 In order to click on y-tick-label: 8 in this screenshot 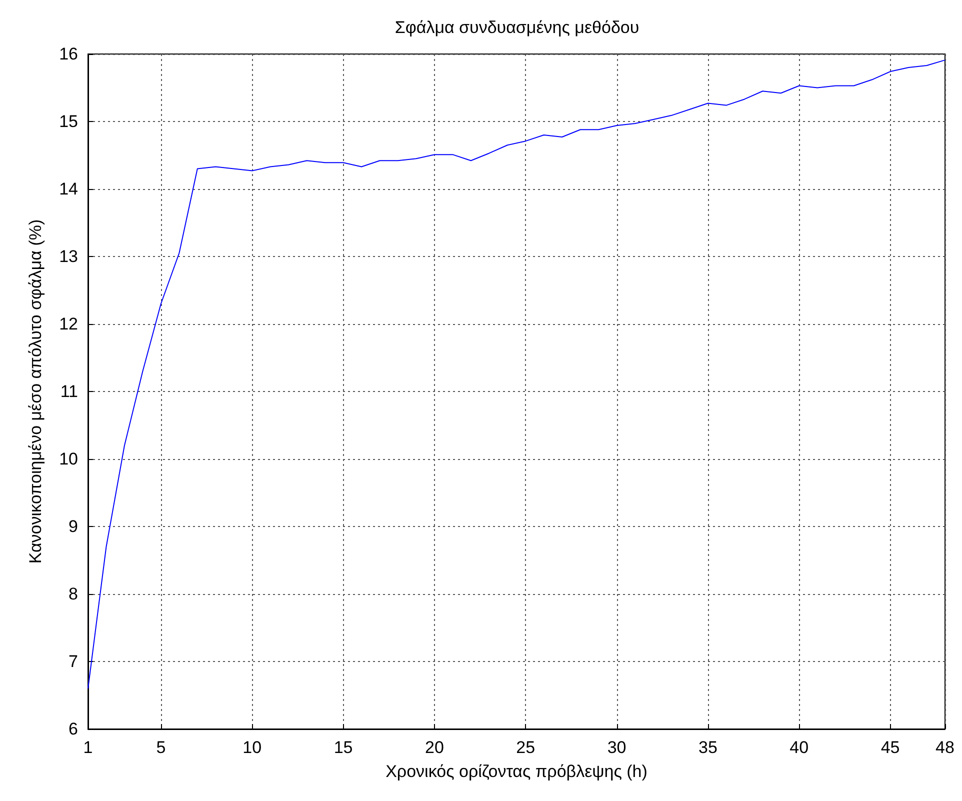, I will do `click(73, 594)`.